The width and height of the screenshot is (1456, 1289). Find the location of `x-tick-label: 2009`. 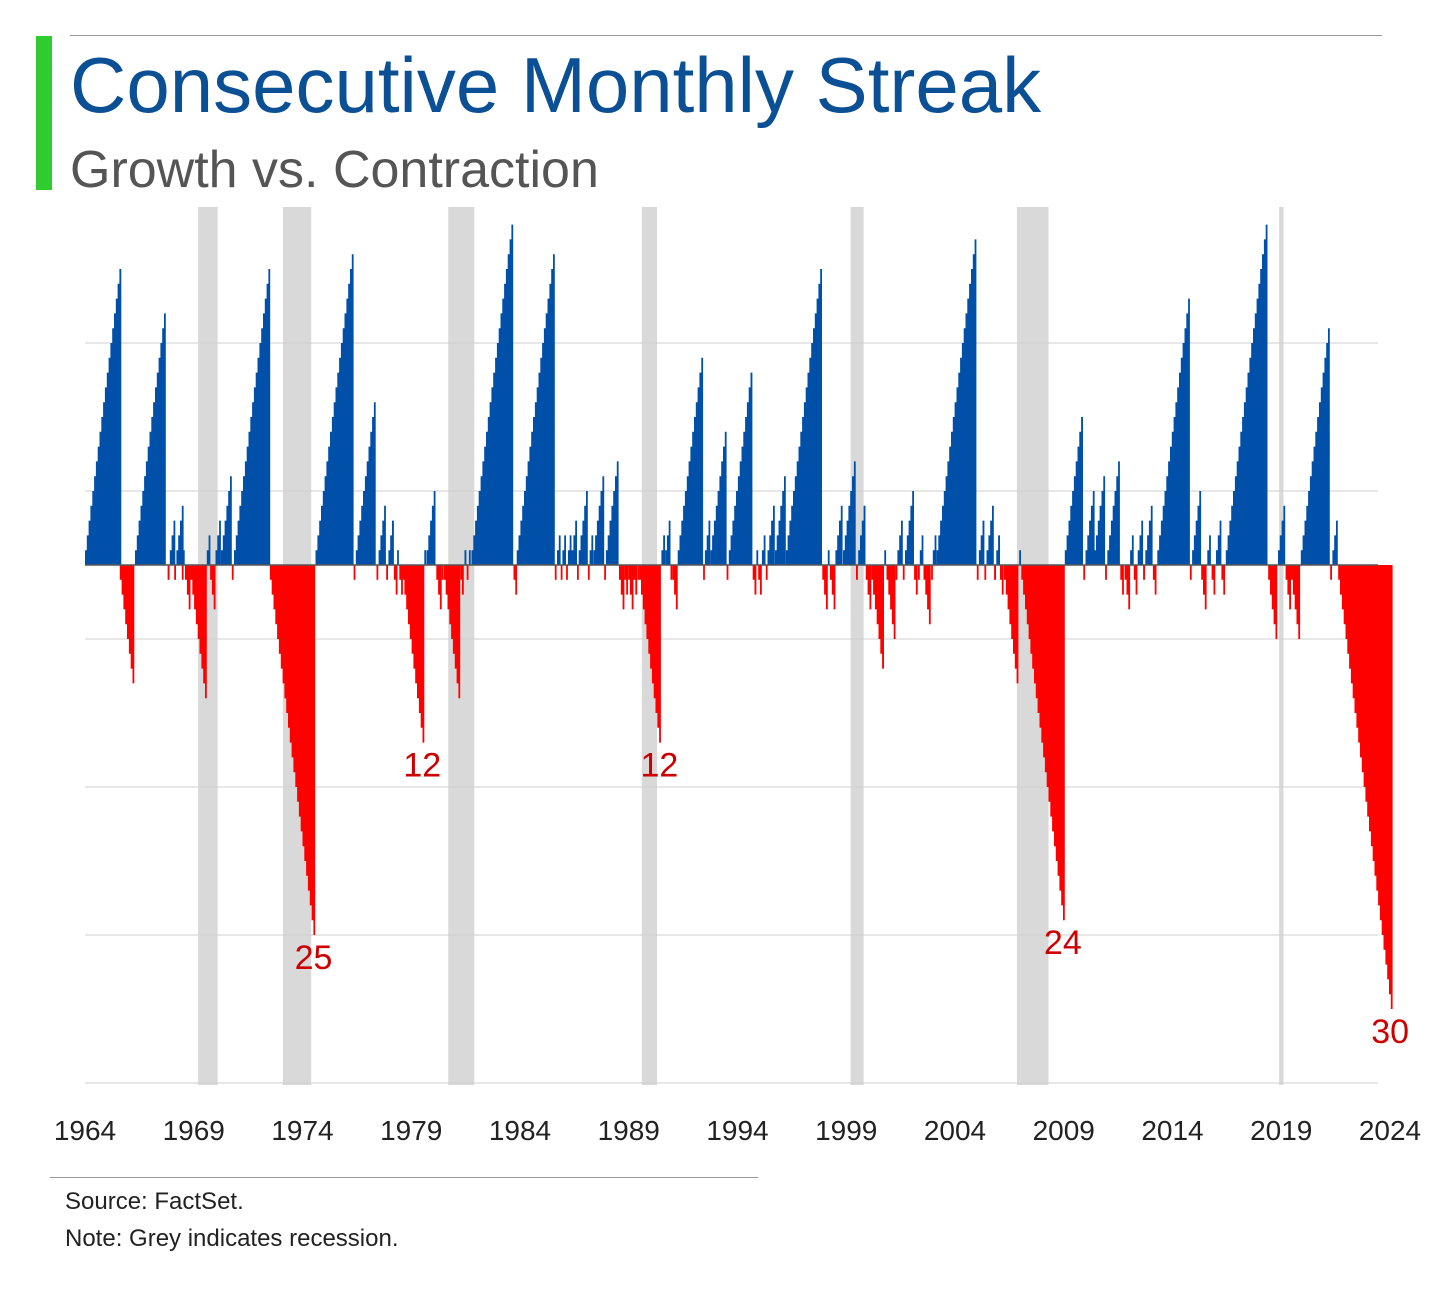

x-tick-label: 2009 is located at coordinates (1064, 1130).